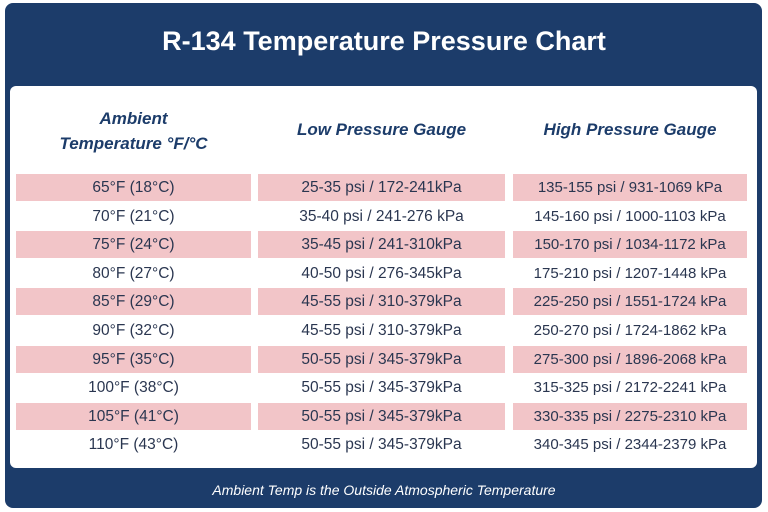  Describe the element at coordinates (133, 388) in the screenshot. I see `temperature-cell: 100°F (38°C)` at that location.